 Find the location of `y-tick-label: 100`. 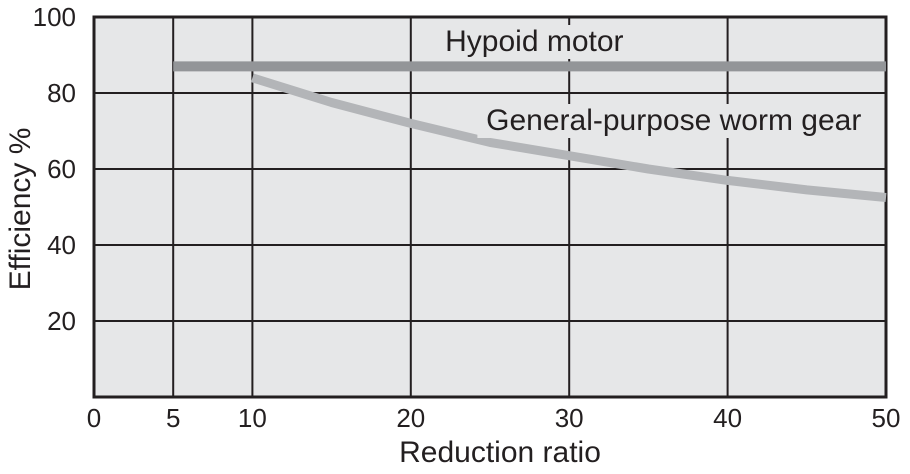

y-tick-label: 100 is located at coordinates (54, 17).